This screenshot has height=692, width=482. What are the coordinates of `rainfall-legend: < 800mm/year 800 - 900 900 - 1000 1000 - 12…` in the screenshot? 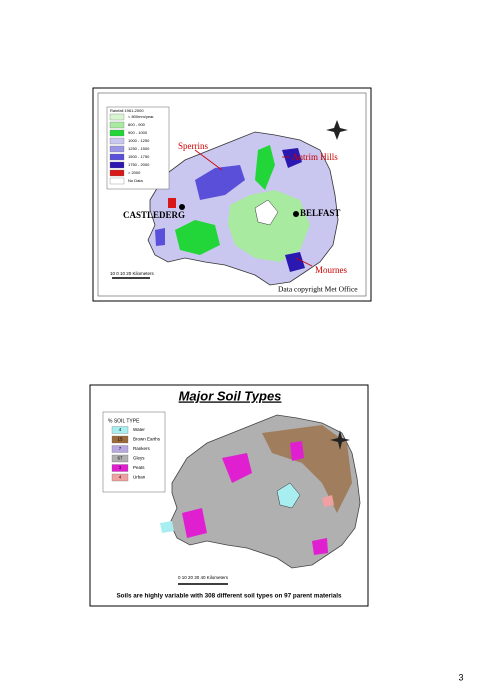 It's located at (131, 149).